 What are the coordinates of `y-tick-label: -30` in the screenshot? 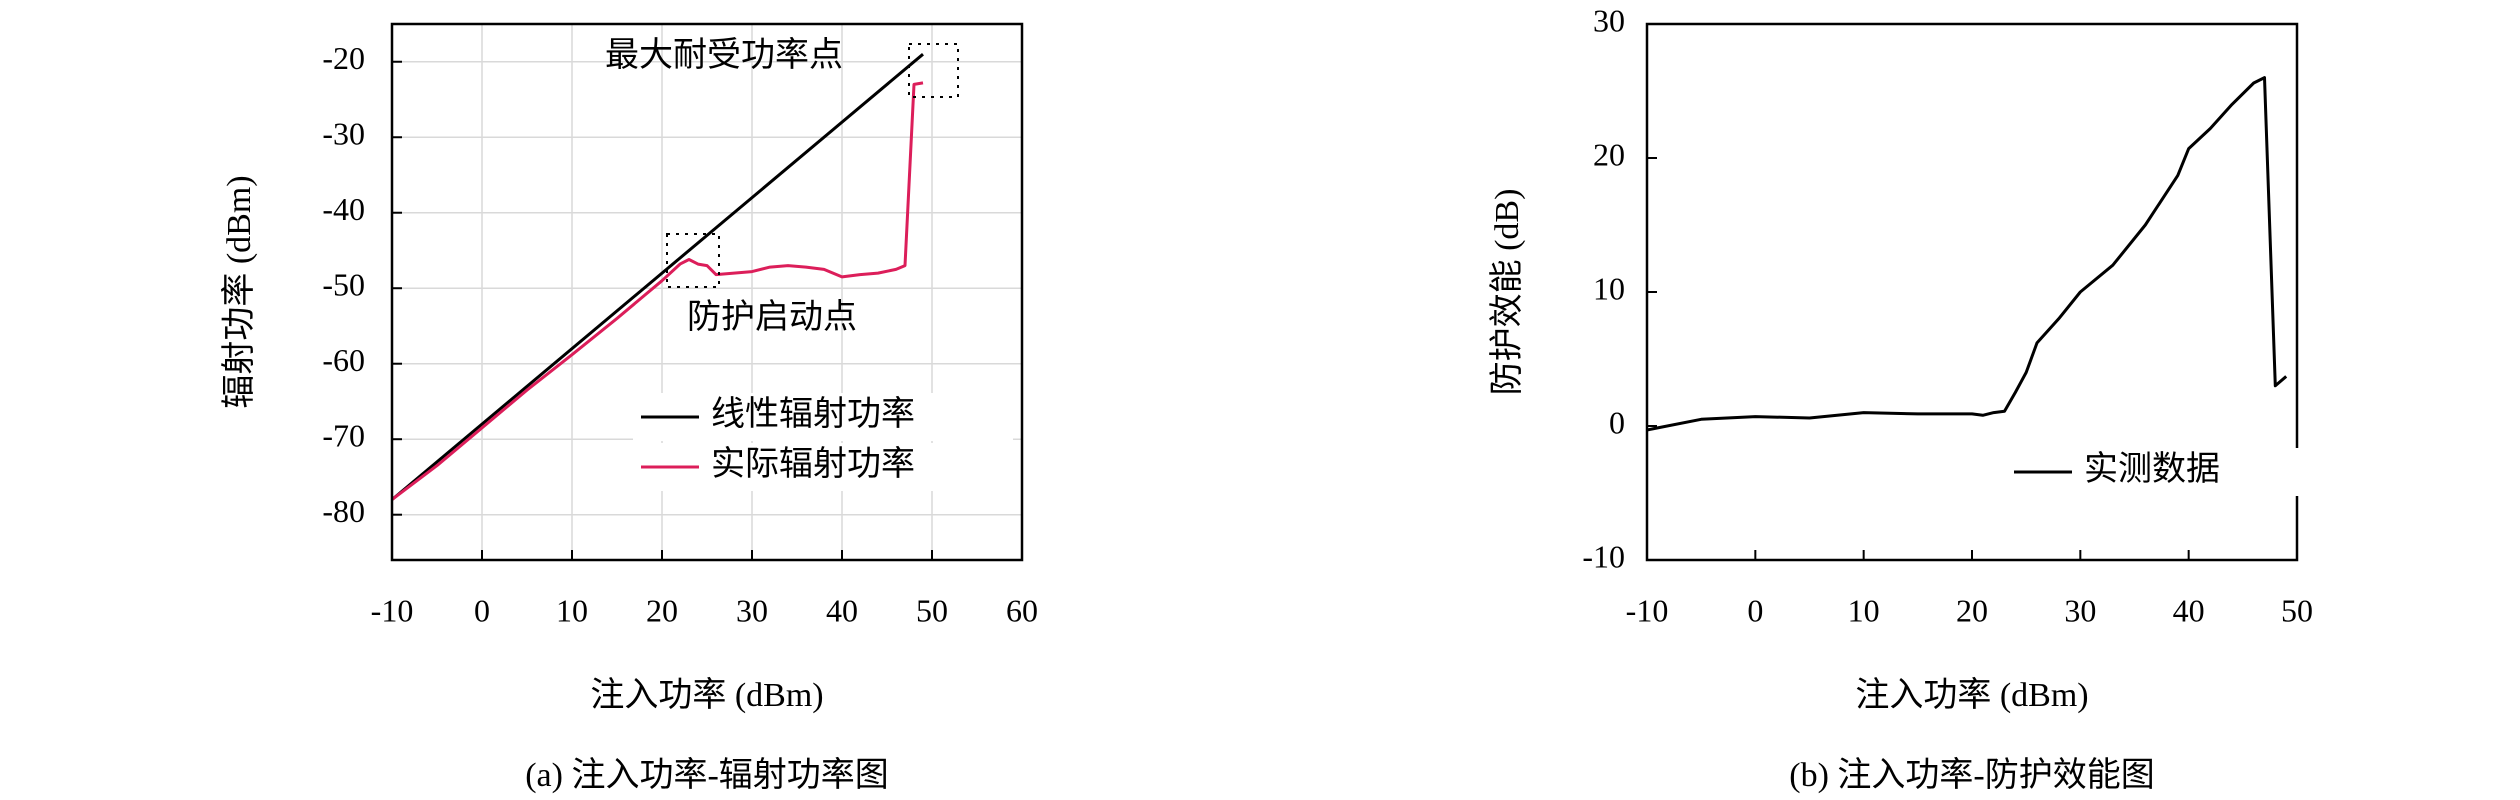 It's located at (343, 134).